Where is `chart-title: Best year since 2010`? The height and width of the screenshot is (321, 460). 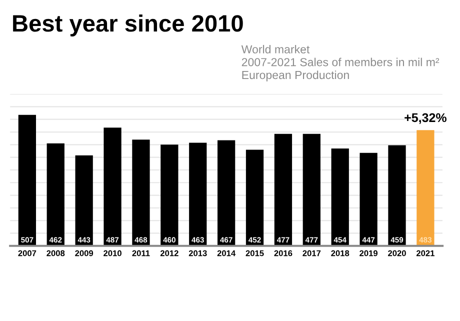
chart-title: Best year since 2010 is located at coordinates (128, 25).